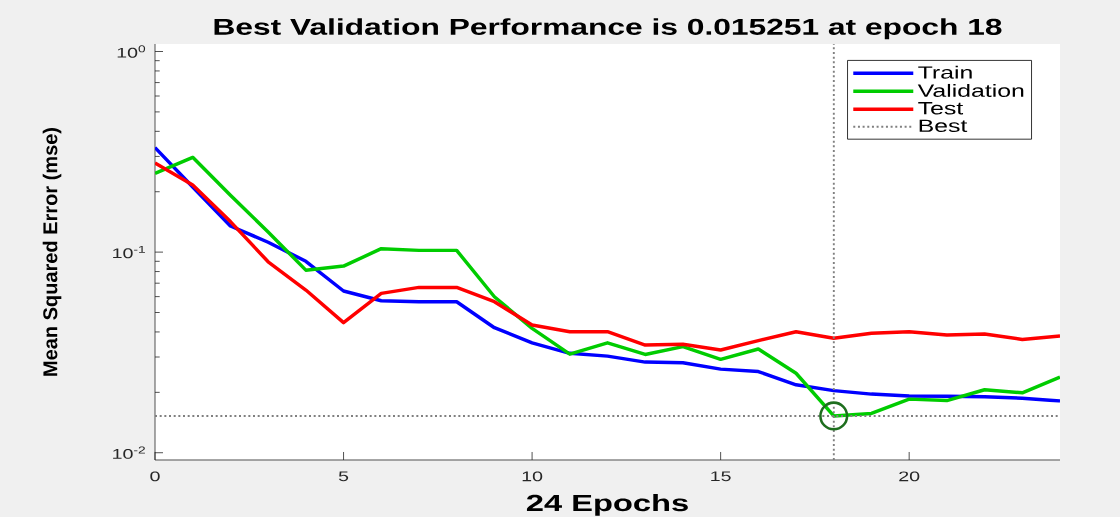 The image size is (1120, 517). I want to click on legend-label: Train, so click(945, 72).